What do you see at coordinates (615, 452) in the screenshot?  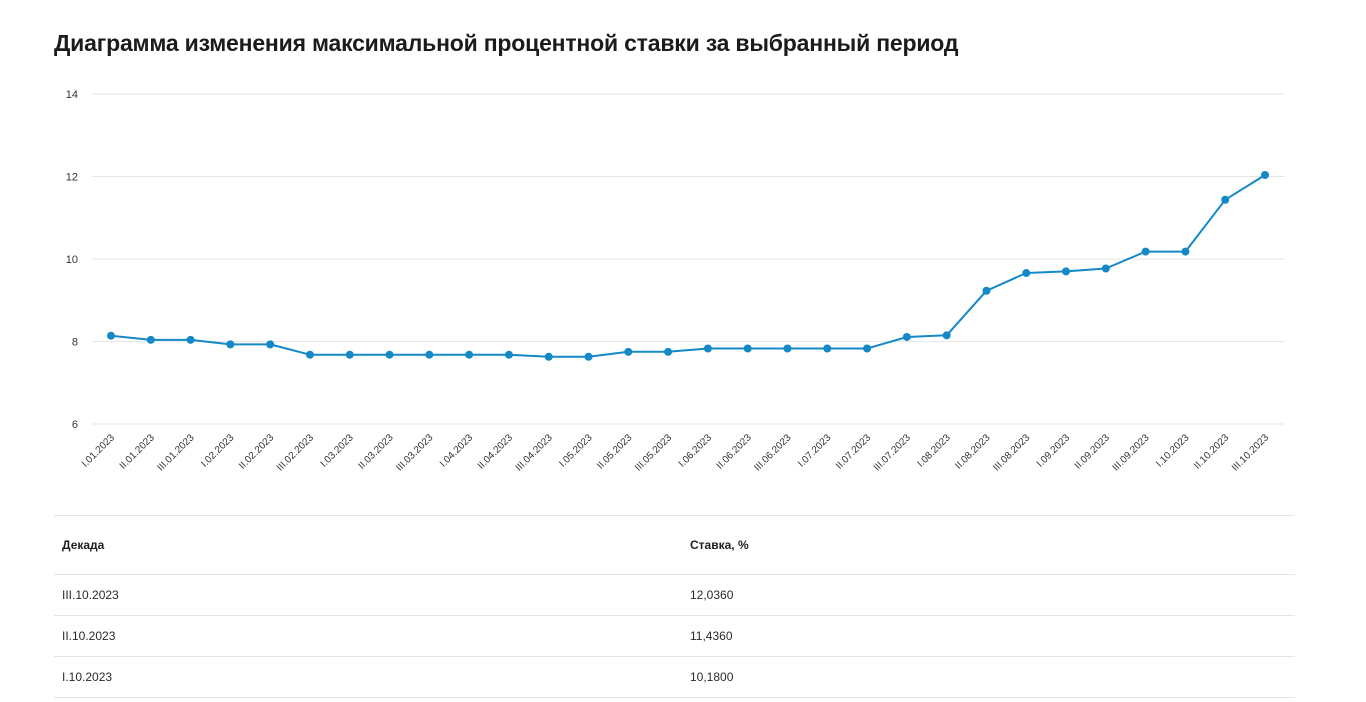 I see `x-tick-label: II.05.2023` at bounding box center [615, 452].